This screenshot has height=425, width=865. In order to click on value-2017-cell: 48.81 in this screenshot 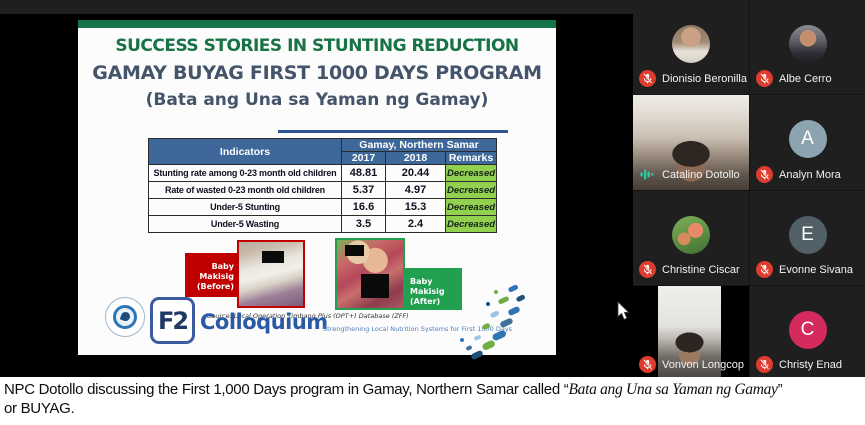, I will do `click(363, 173)`.